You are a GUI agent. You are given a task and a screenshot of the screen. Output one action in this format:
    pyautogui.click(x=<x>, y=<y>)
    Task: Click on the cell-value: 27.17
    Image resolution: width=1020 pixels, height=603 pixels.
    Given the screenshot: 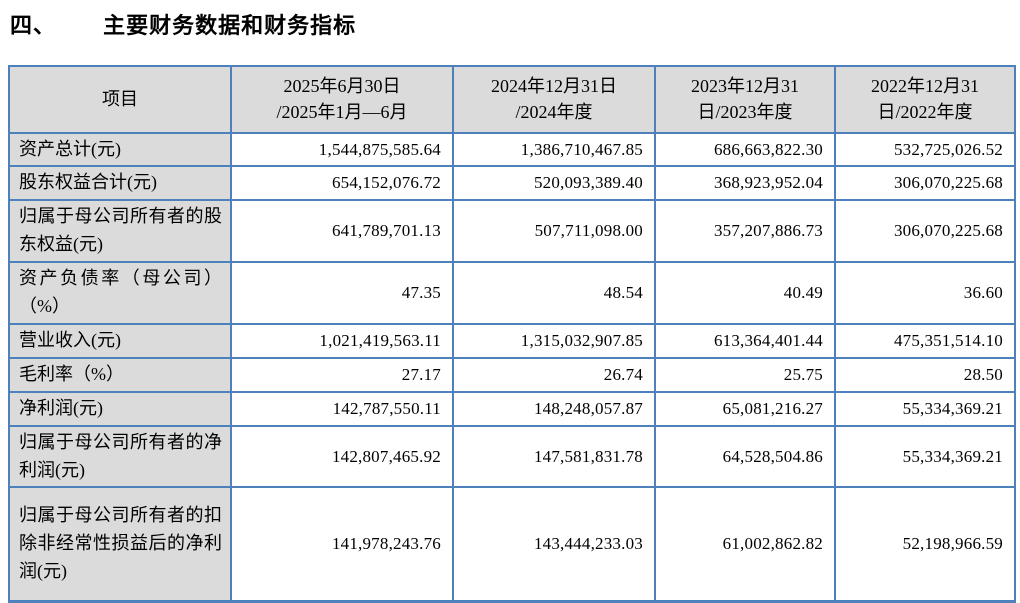 What is the action you would take?
    pyautogui.click(x=342, y=374)
    